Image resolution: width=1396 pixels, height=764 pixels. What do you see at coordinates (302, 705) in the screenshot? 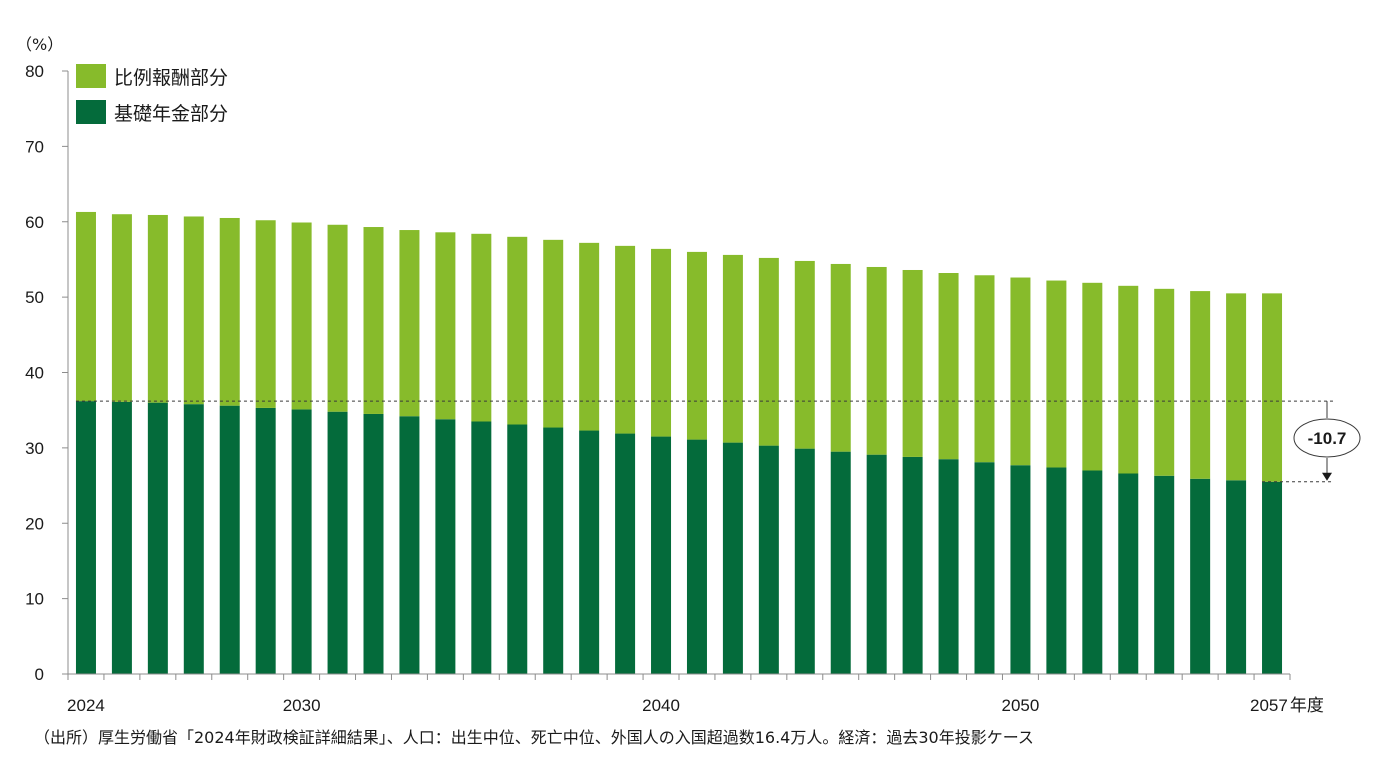
I see `x-tick-label: 2030` at bounding box center [302, 705].